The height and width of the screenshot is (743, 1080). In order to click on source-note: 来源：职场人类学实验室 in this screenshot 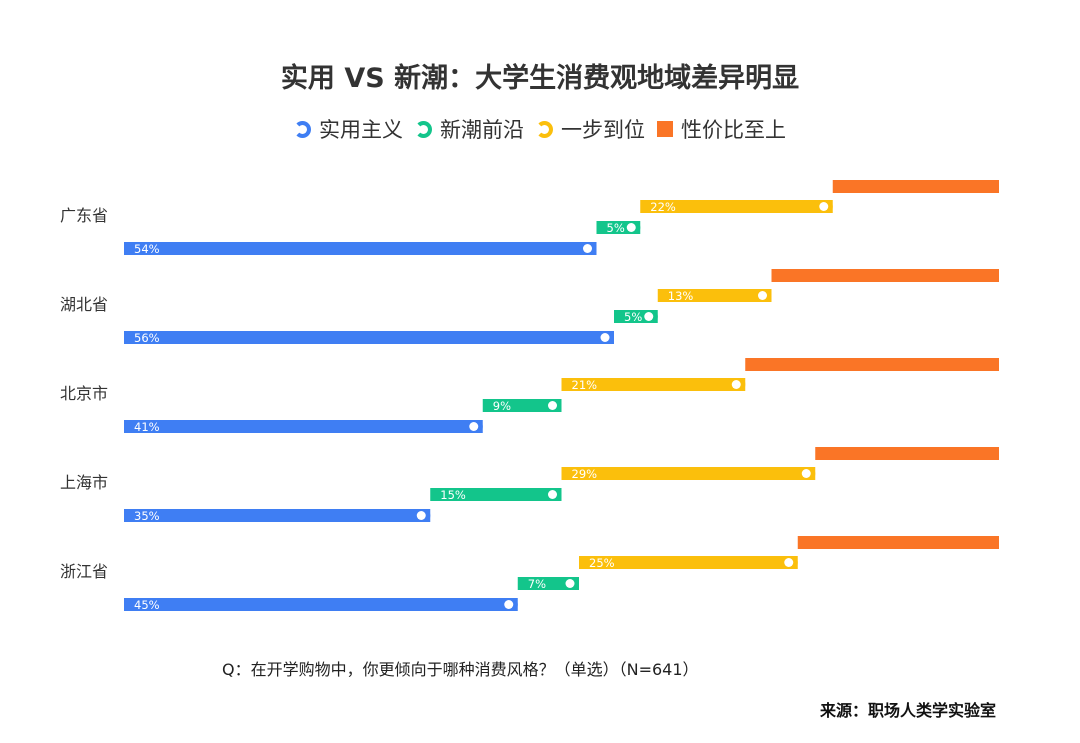, I will do `click(907, 710)`.